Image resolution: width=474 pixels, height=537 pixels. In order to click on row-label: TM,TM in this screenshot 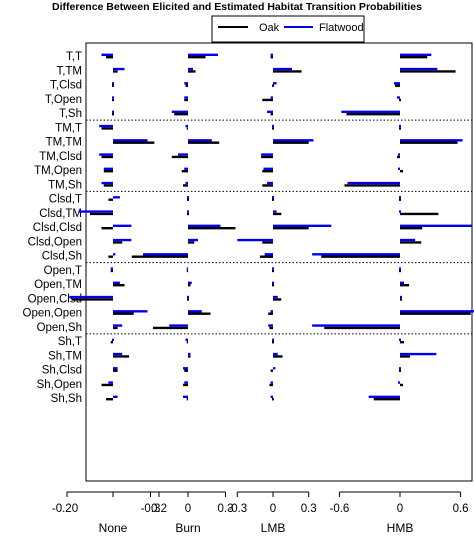, I will do `click(64, 143)`.